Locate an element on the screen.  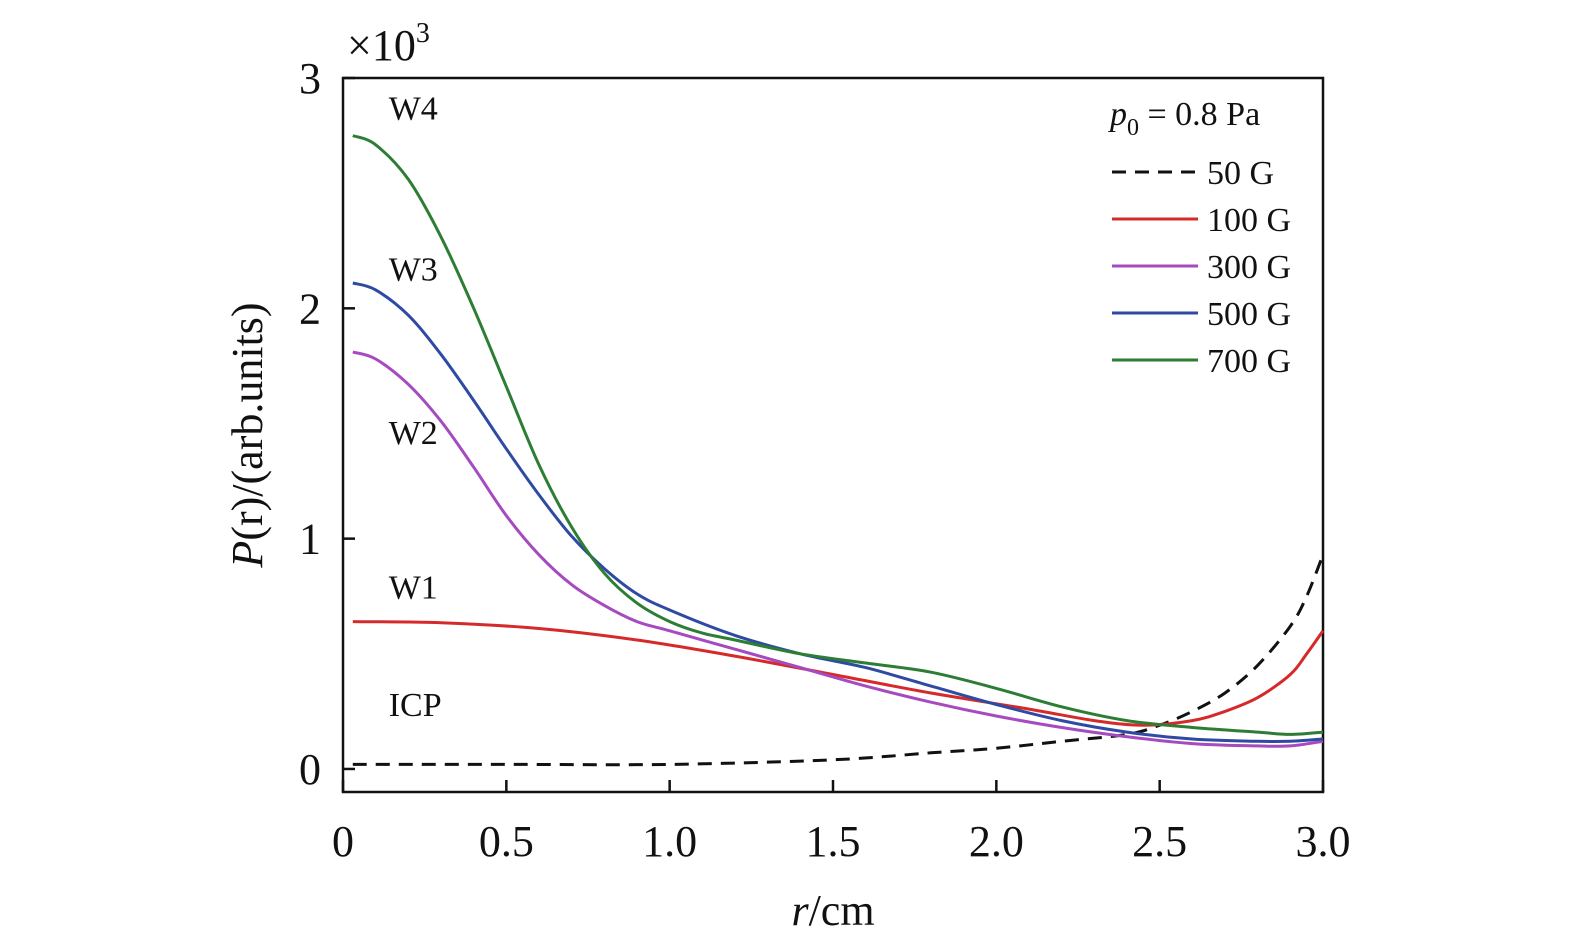
legend-label: 50 G is located at coordinates (1240, 173).